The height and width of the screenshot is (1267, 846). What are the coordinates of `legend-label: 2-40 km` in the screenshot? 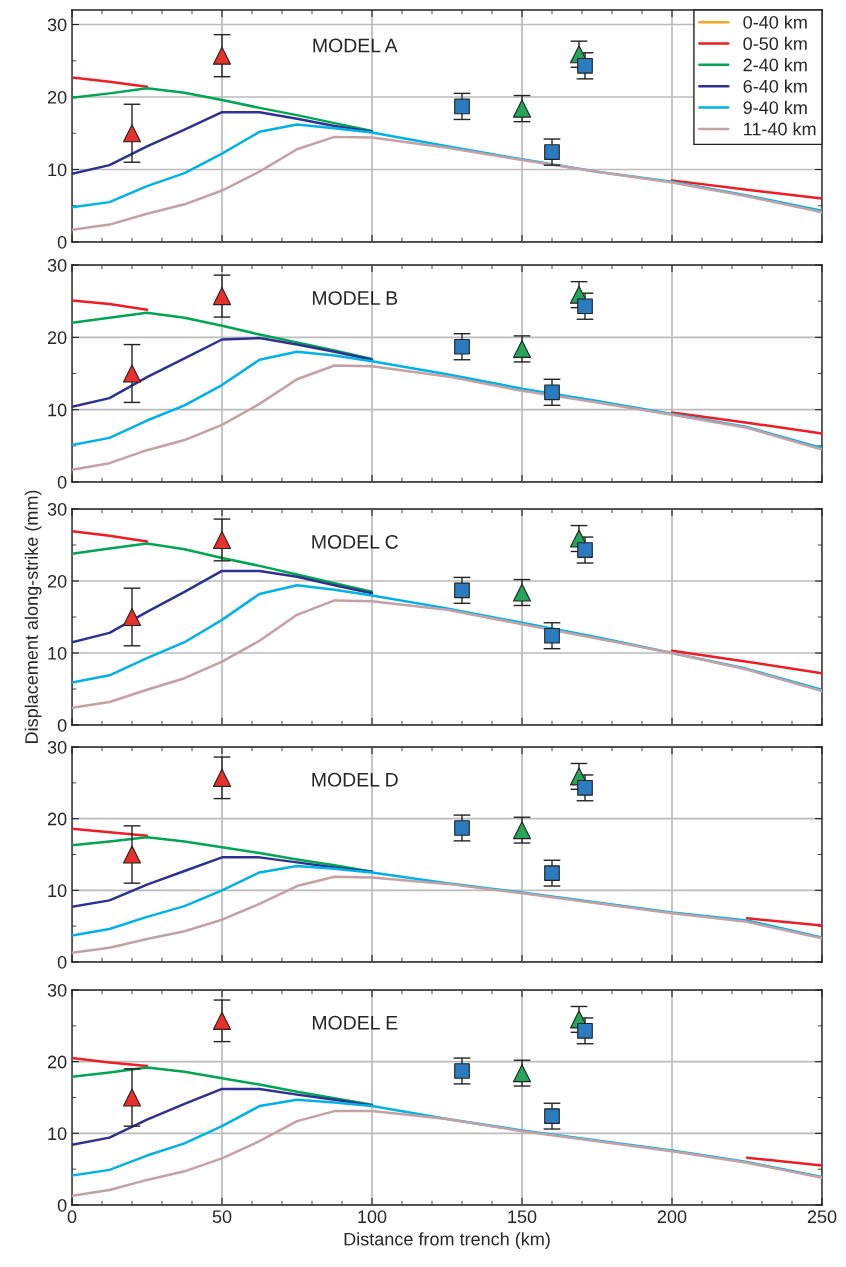 It's located at (775, 65).